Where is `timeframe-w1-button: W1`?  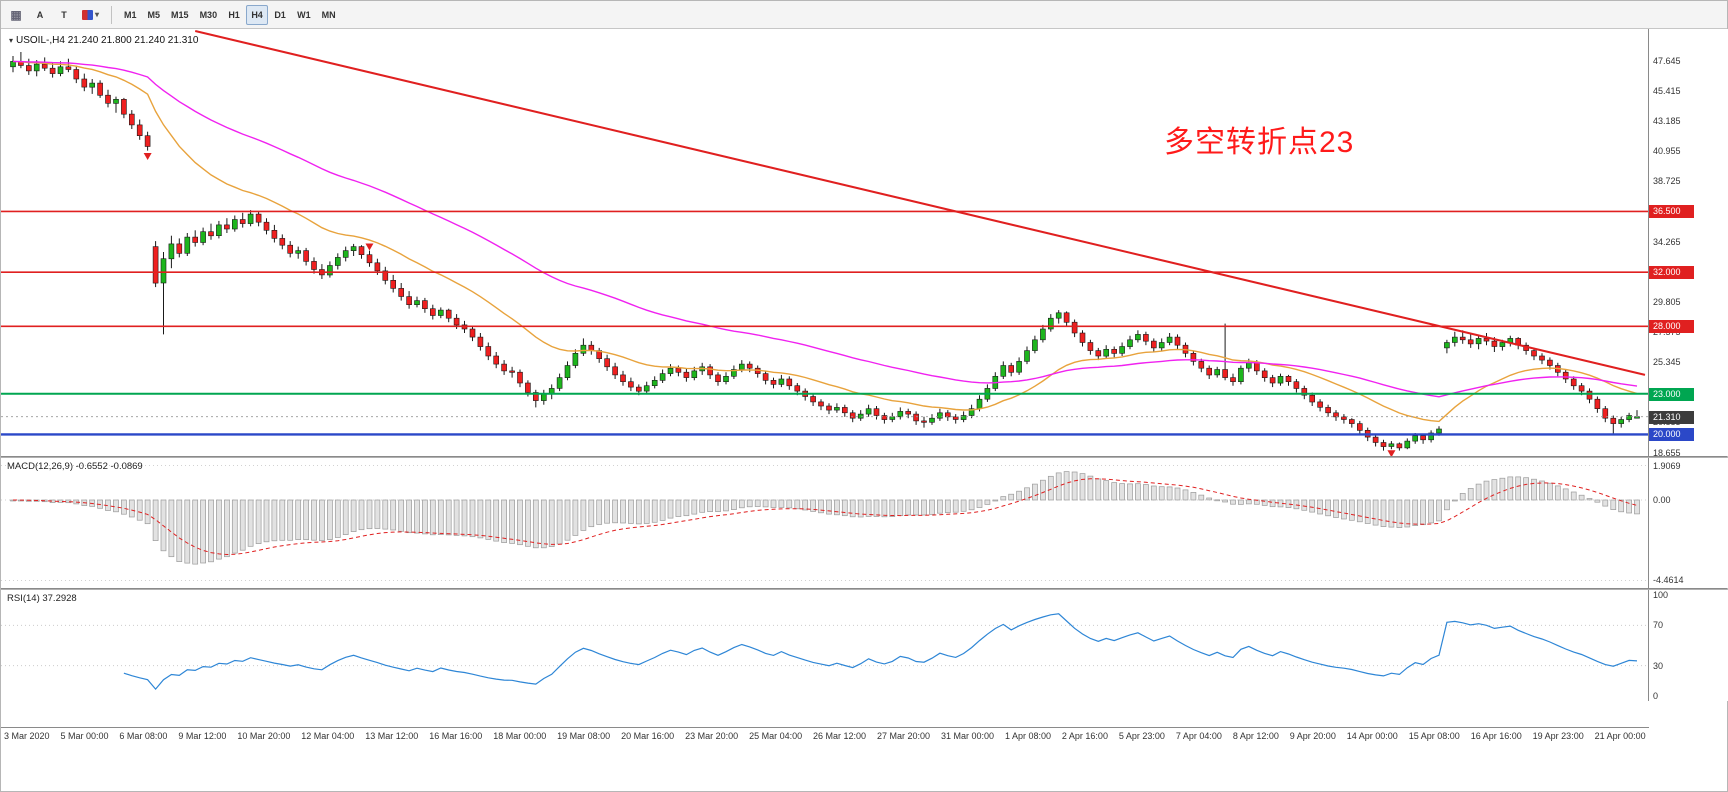
timeframe-w1-button: W1 is located at coordinates (304, 15).